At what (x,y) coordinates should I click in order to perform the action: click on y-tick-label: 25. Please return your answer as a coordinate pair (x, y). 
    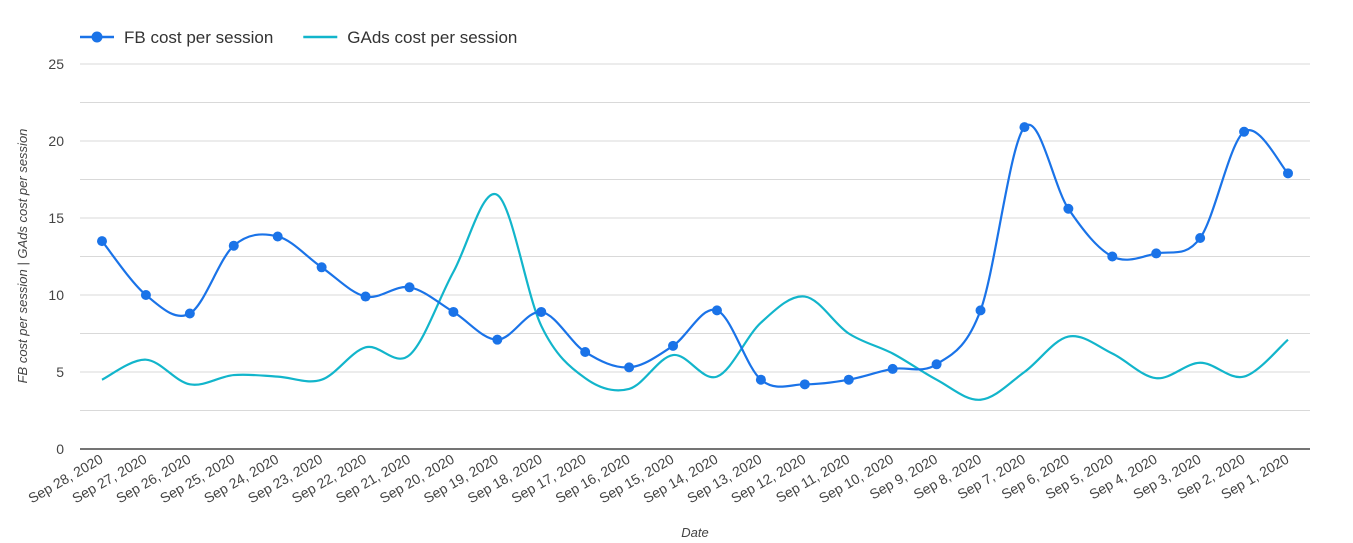
    Looking at the image, I should click on (56, 64).